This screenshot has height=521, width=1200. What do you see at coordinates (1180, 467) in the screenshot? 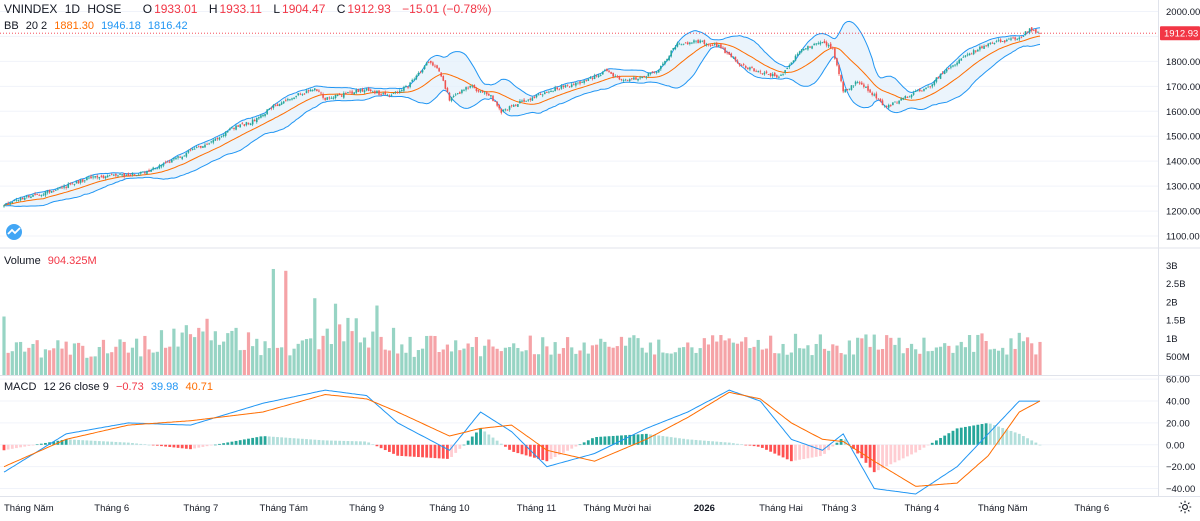
I see `macd-tick-label: −20.00` at bounding box center [1180, 467].